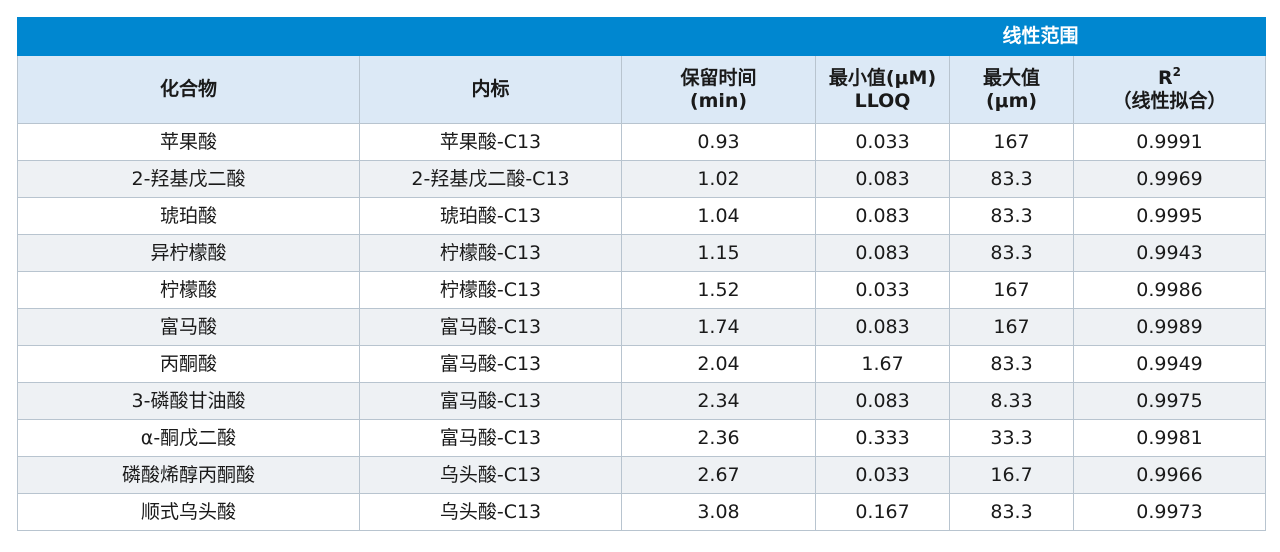 The image size is (1280, 552). I want to click on table-row: 柠檬酸 柠檬酸-C13 1.52 0.033 167 0.9986, so click(642, 290).